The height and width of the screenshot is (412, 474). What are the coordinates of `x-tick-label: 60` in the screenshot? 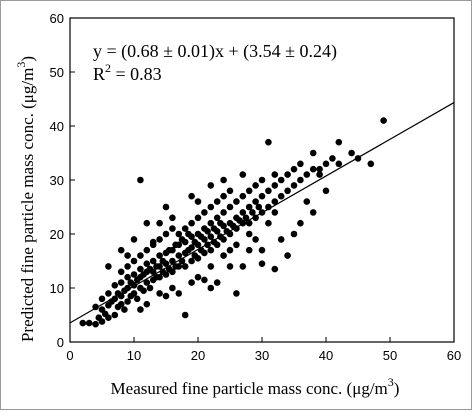 It's located at (454, 355).